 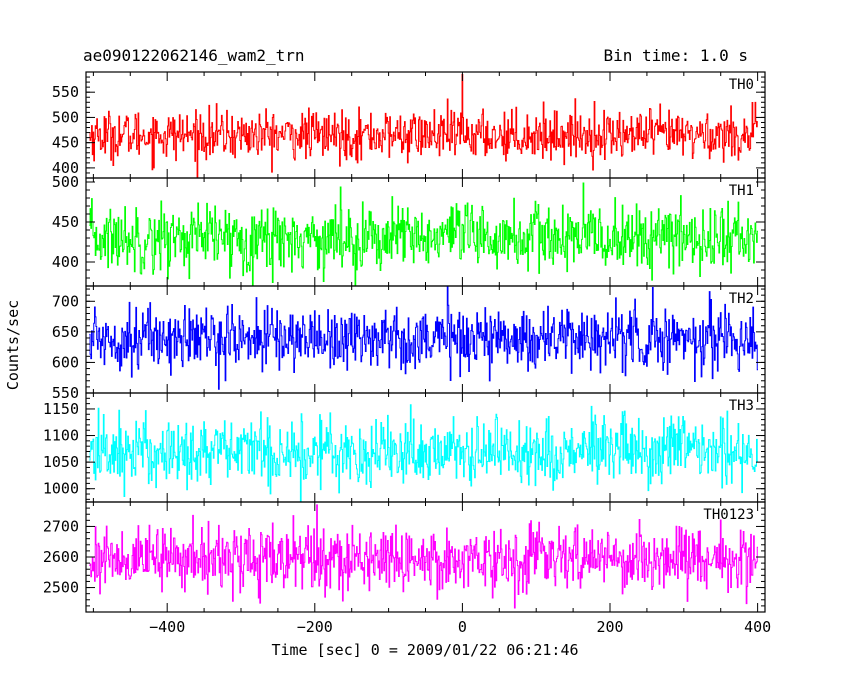 I want to click on plot-title-right: Bin time: 1.0 s, so click(x=676, y=55).